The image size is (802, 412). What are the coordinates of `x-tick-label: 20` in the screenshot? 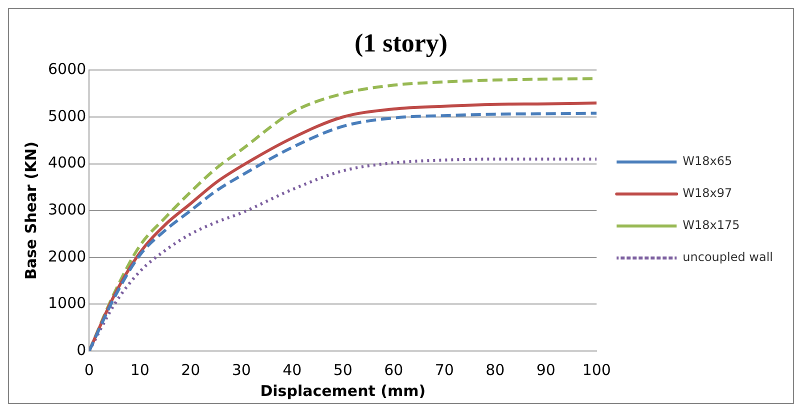 It's located at (190, 369).